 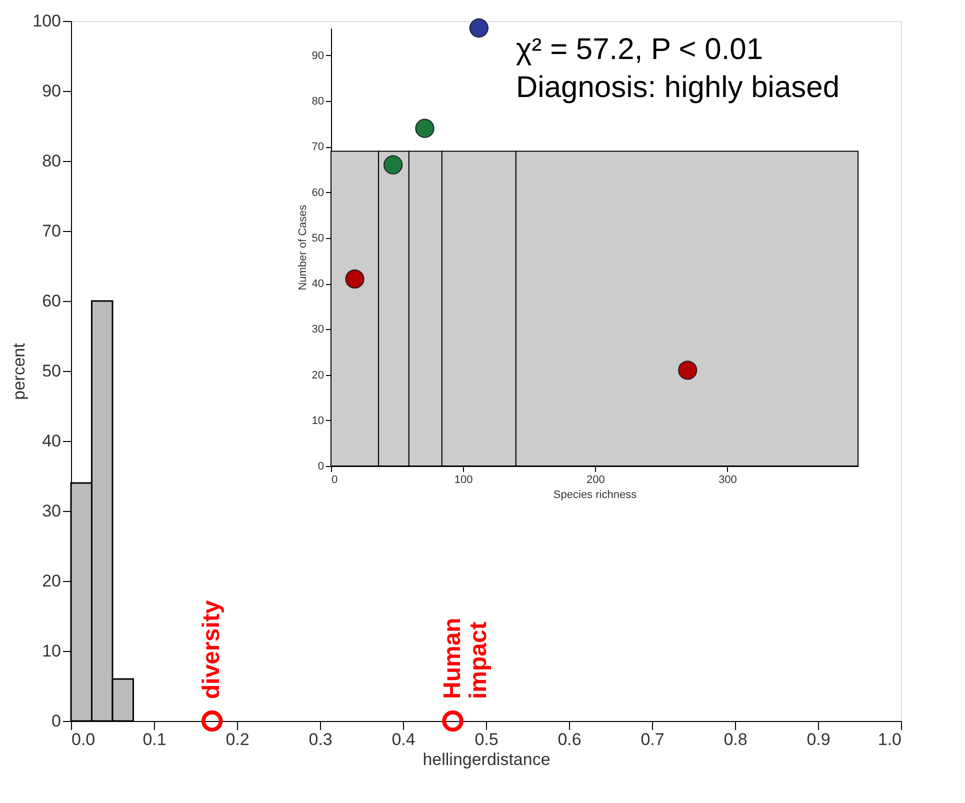 What do you see at coordinates (595, 495) in the screenshot?
I see `x-axis-title: Species richness` at bounding box center [595, 495].